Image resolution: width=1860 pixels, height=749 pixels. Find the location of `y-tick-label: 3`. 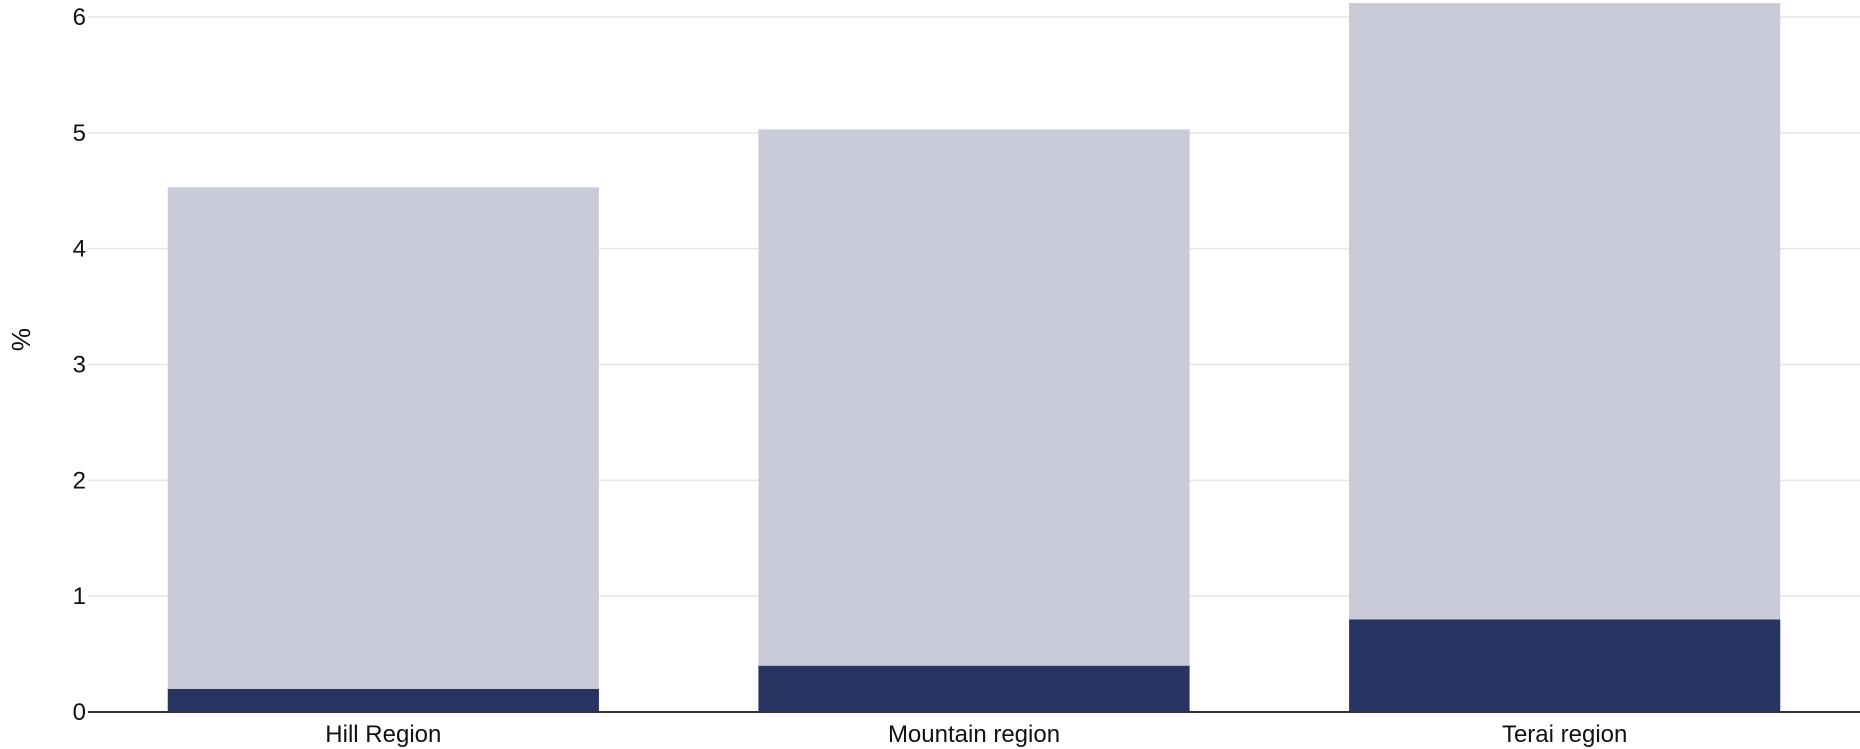

y-tick-label: 3 is located at coordinates (79, 365).